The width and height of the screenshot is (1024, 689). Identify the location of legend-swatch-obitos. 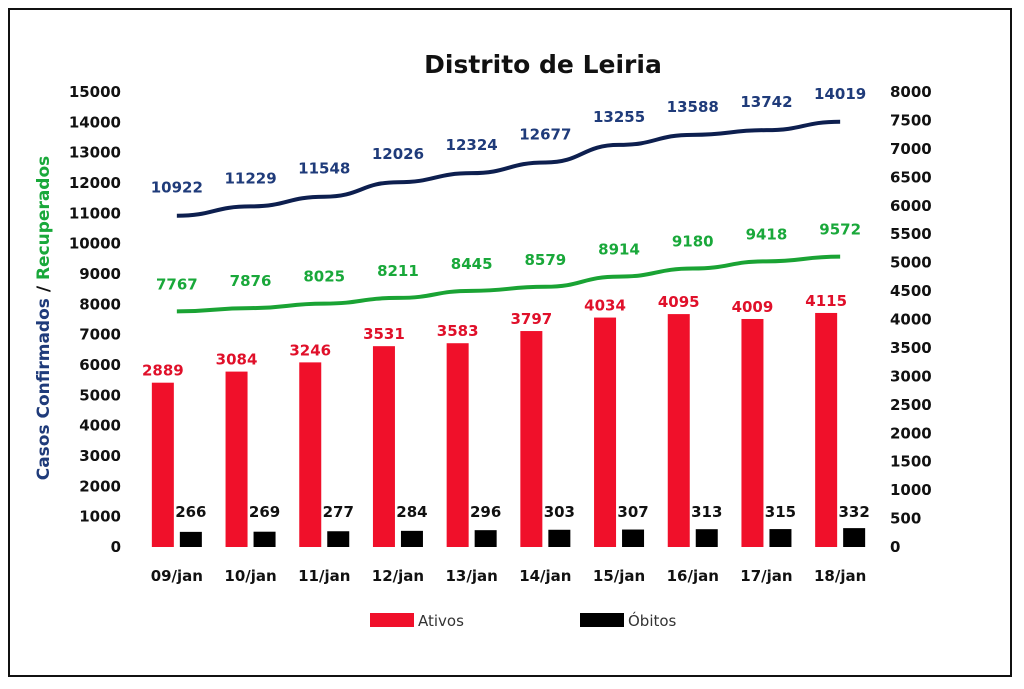
(602, 620).